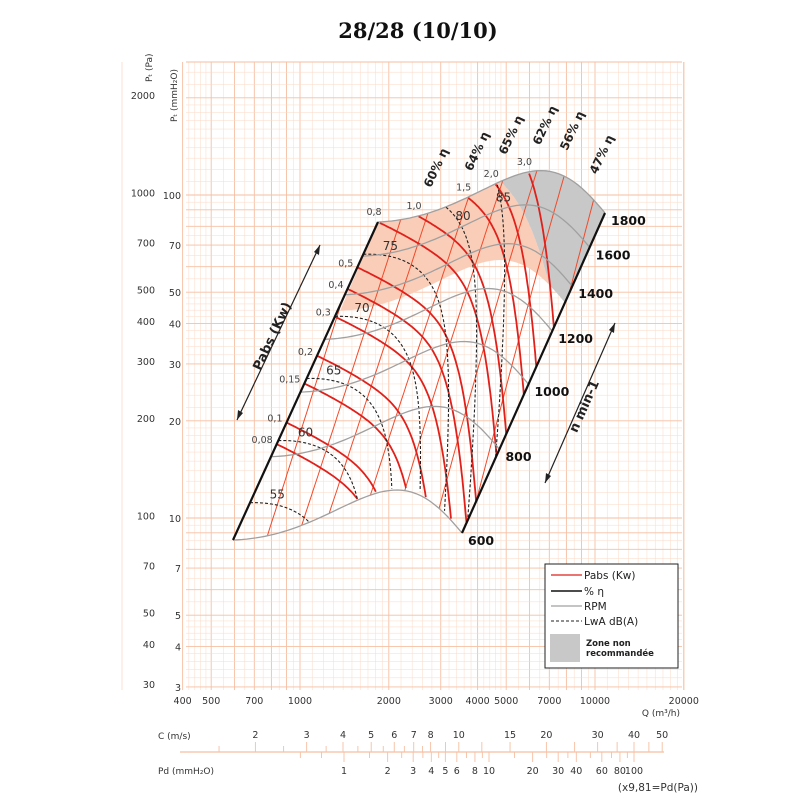  What do you see at coordinates (343, 735) in the screenshot?
I see `velocity-tick-label: 4` at bounding box center [343, 735].